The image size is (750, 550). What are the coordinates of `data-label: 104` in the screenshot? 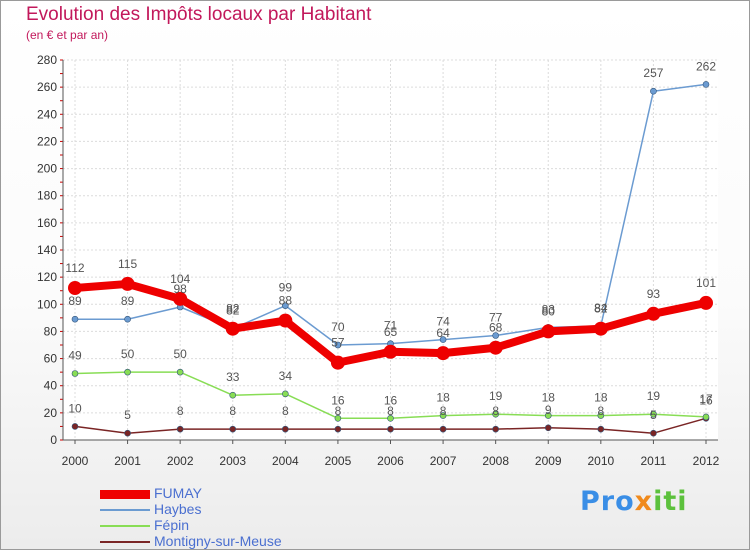 It's located at (180, 279).